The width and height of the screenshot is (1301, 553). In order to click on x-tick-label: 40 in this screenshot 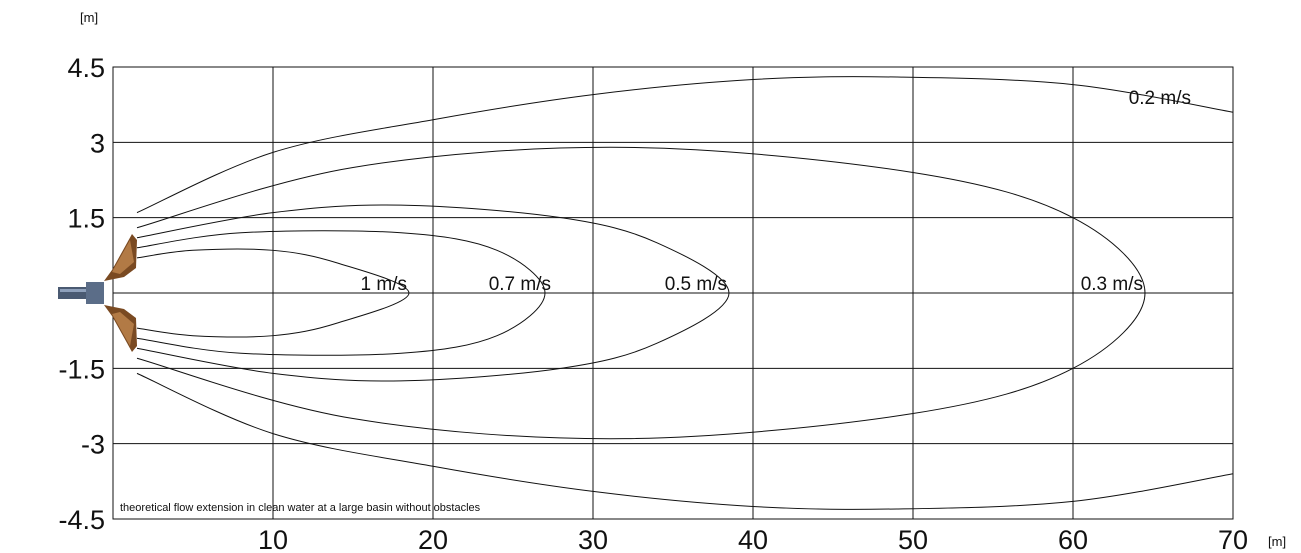, I will do `click(753, 539)`.